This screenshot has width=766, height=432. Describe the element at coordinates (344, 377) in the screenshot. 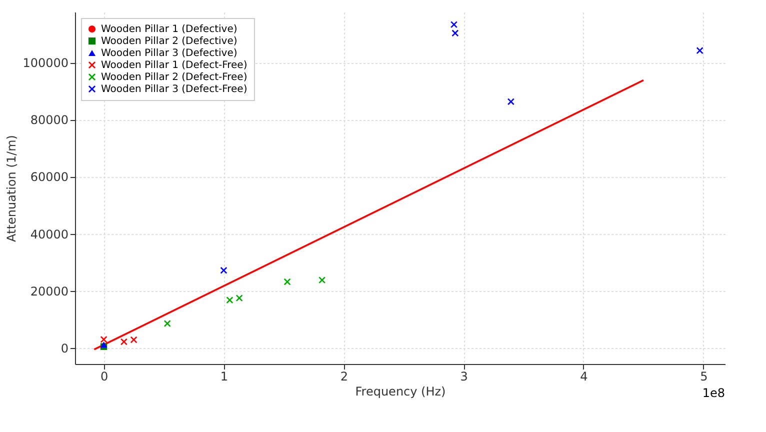

I see `x-tick-label: 2` at that location.